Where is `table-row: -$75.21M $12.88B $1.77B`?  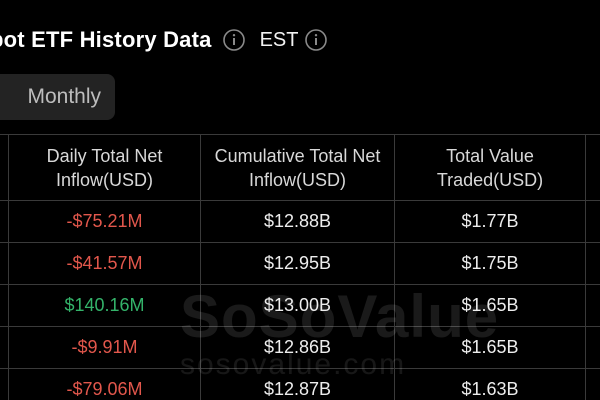
table-row: -$75.21M $12.88B $1.77B is located at coordinates (300, 222).